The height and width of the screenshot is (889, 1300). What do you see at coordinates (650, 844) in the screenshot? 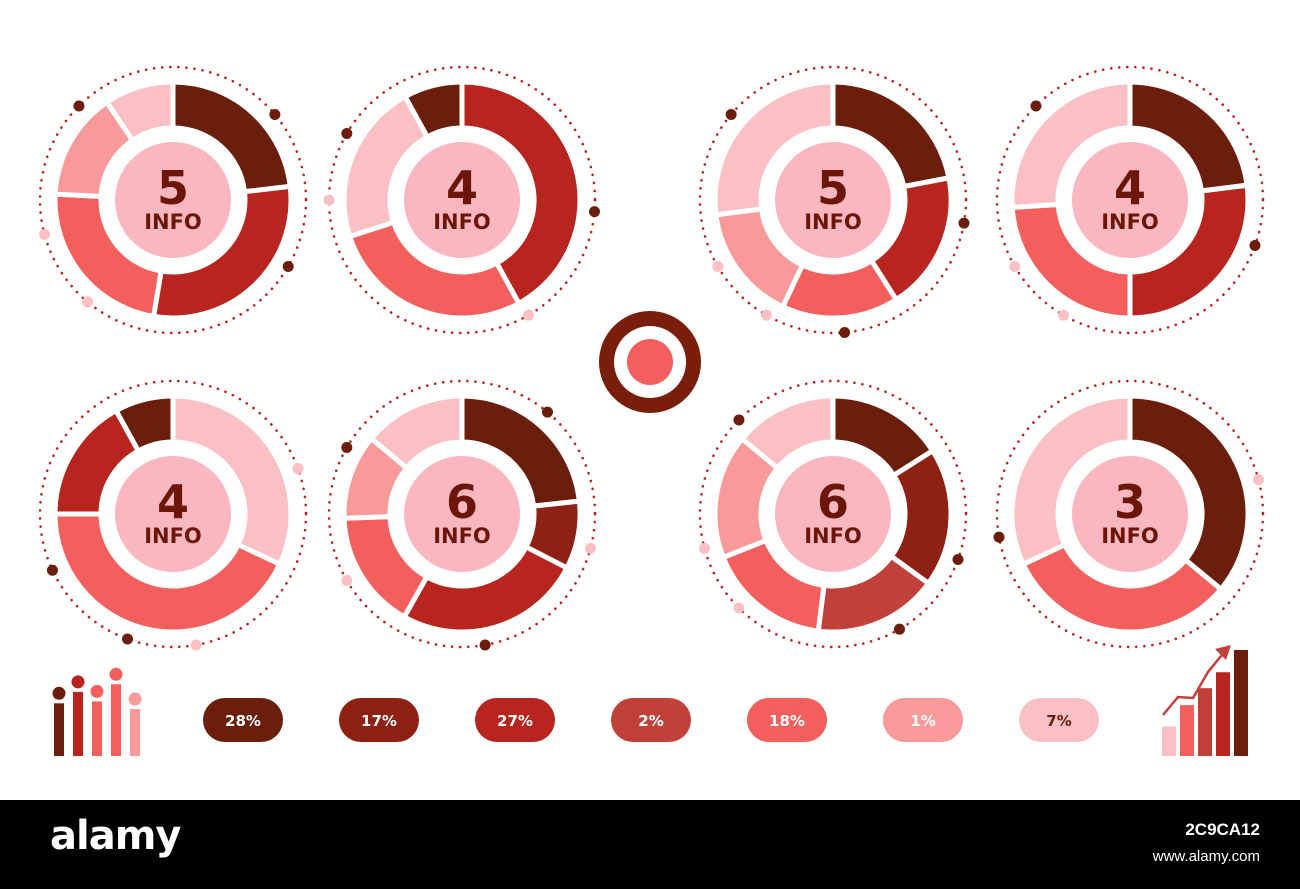
I see `watermark-bar` at bounding box center [650, 844].